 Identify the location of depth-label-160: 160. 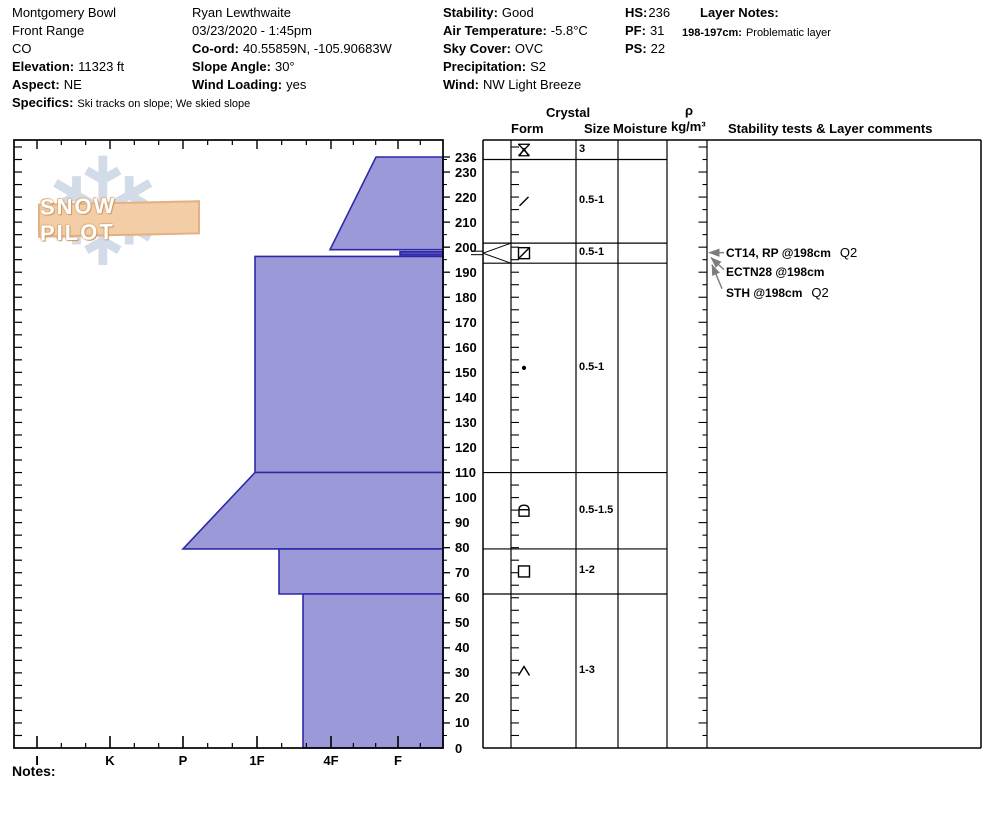
(466, 347).